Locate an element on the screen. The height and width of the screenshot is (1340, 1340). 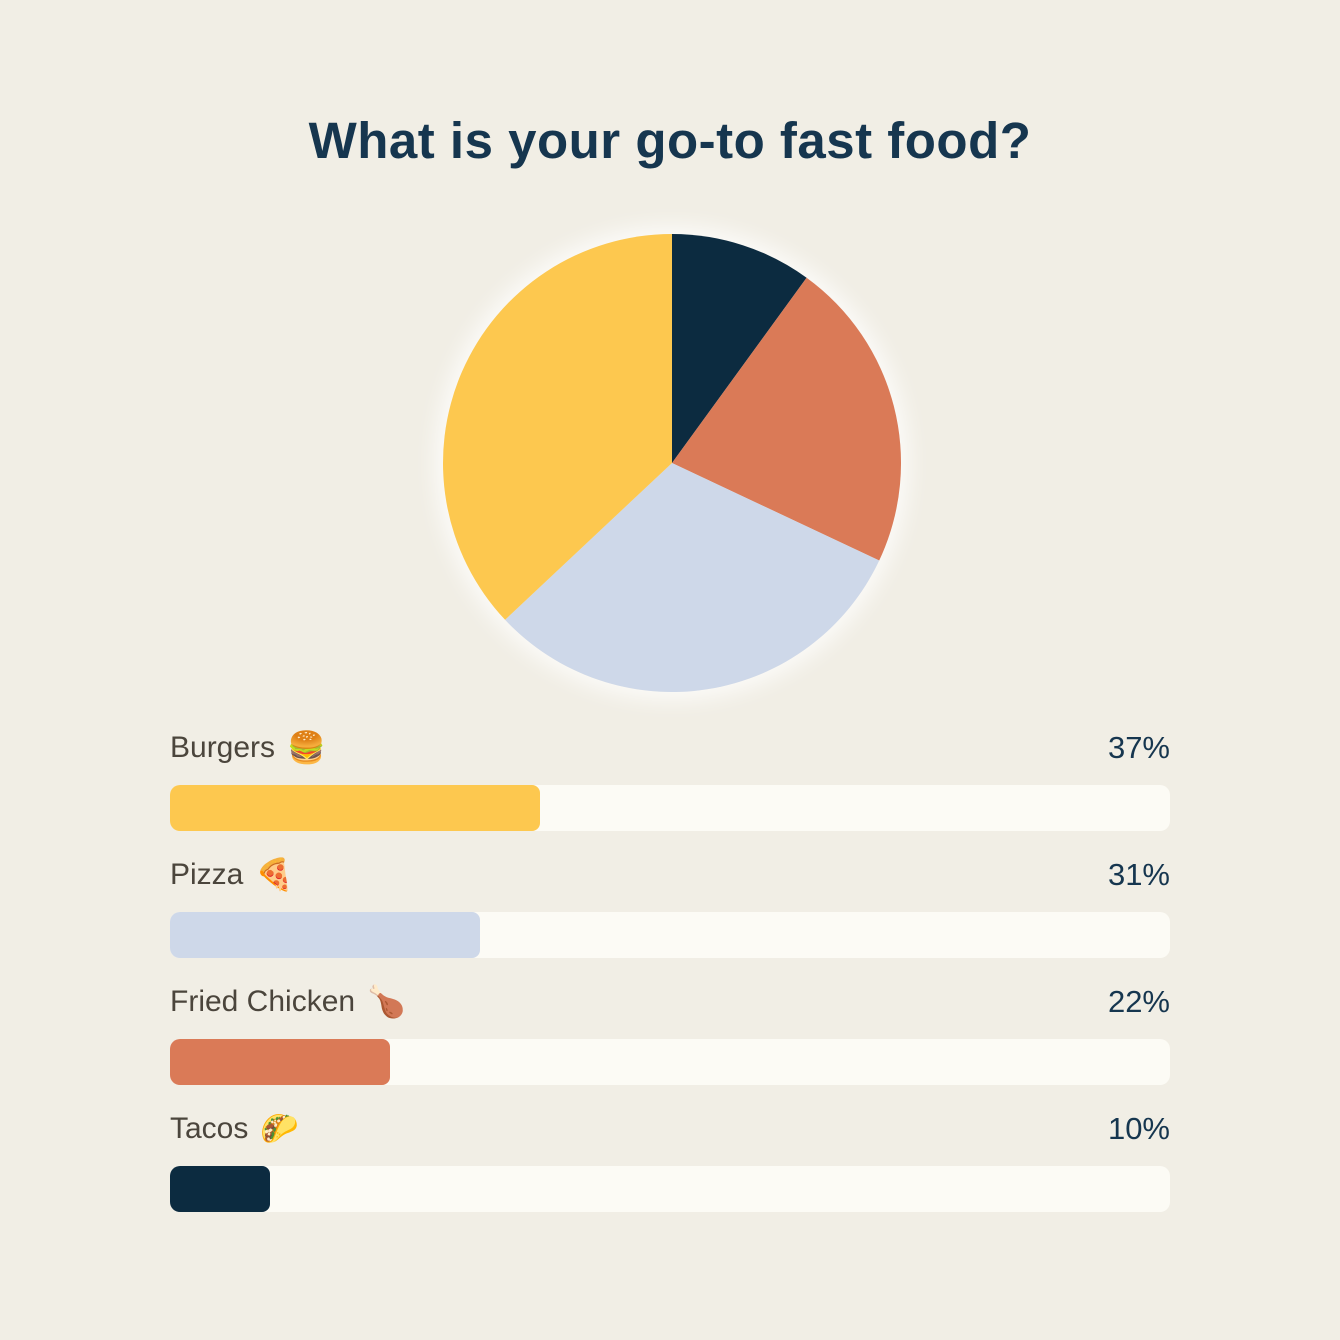
option-label-text: Burgers is located at coordinates (223, 747).